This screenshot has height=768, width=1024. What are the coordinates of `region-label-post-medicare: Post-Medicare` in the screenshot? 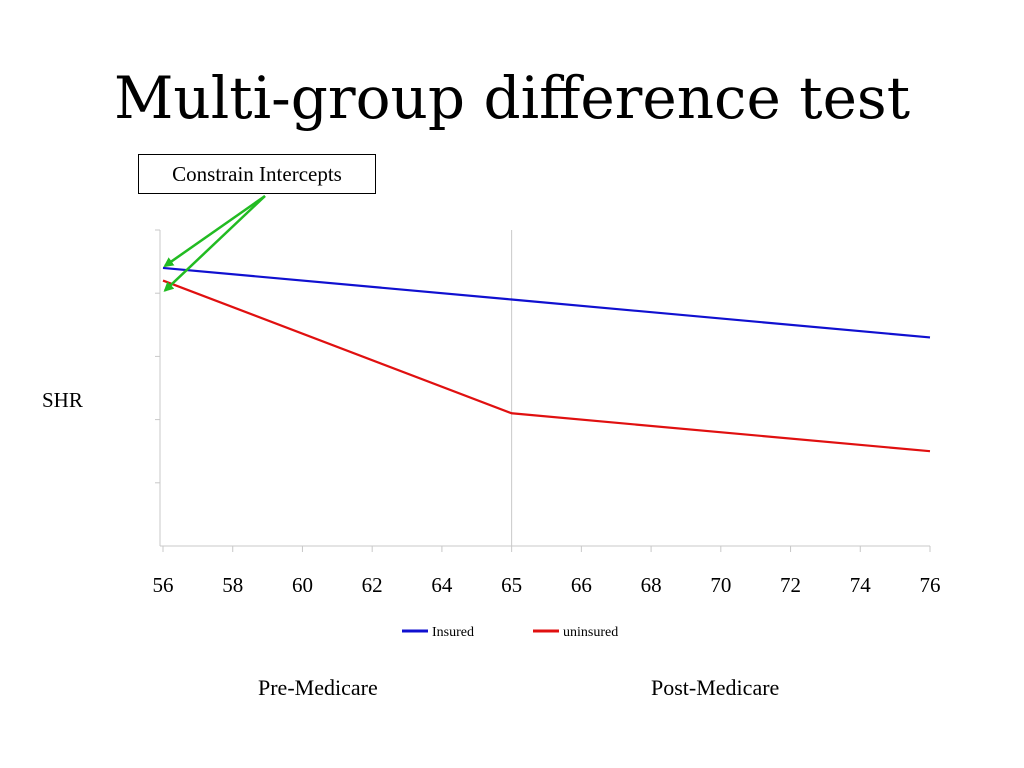 It's located at (715, 687).